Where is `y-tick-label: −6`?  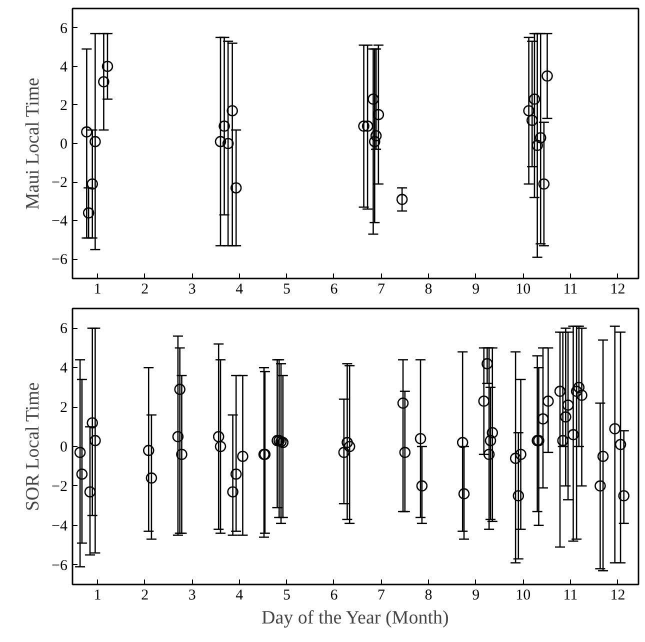 y-tick-label: −6 is located at coordinates (60, 260).